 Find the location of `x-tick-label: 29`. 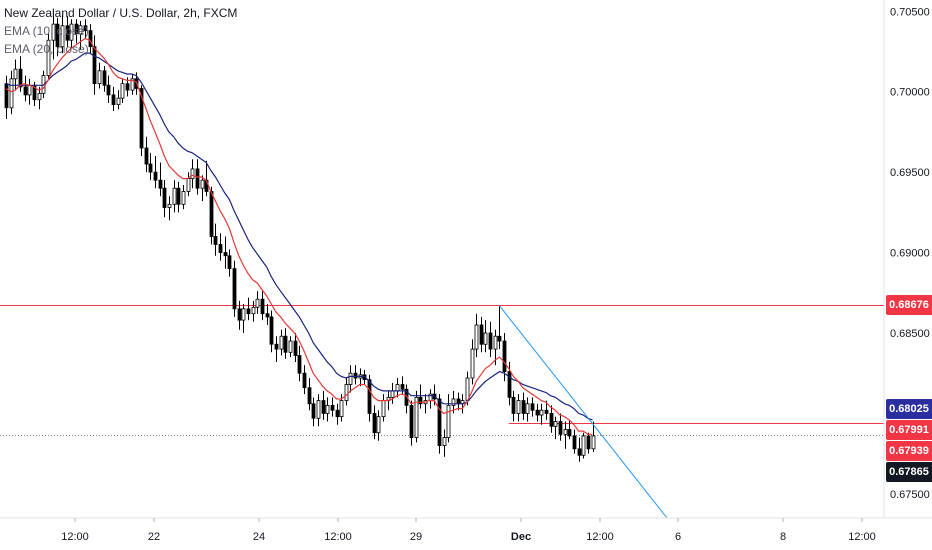

x-tick-label: 29 is located at coordinates (416, 537).